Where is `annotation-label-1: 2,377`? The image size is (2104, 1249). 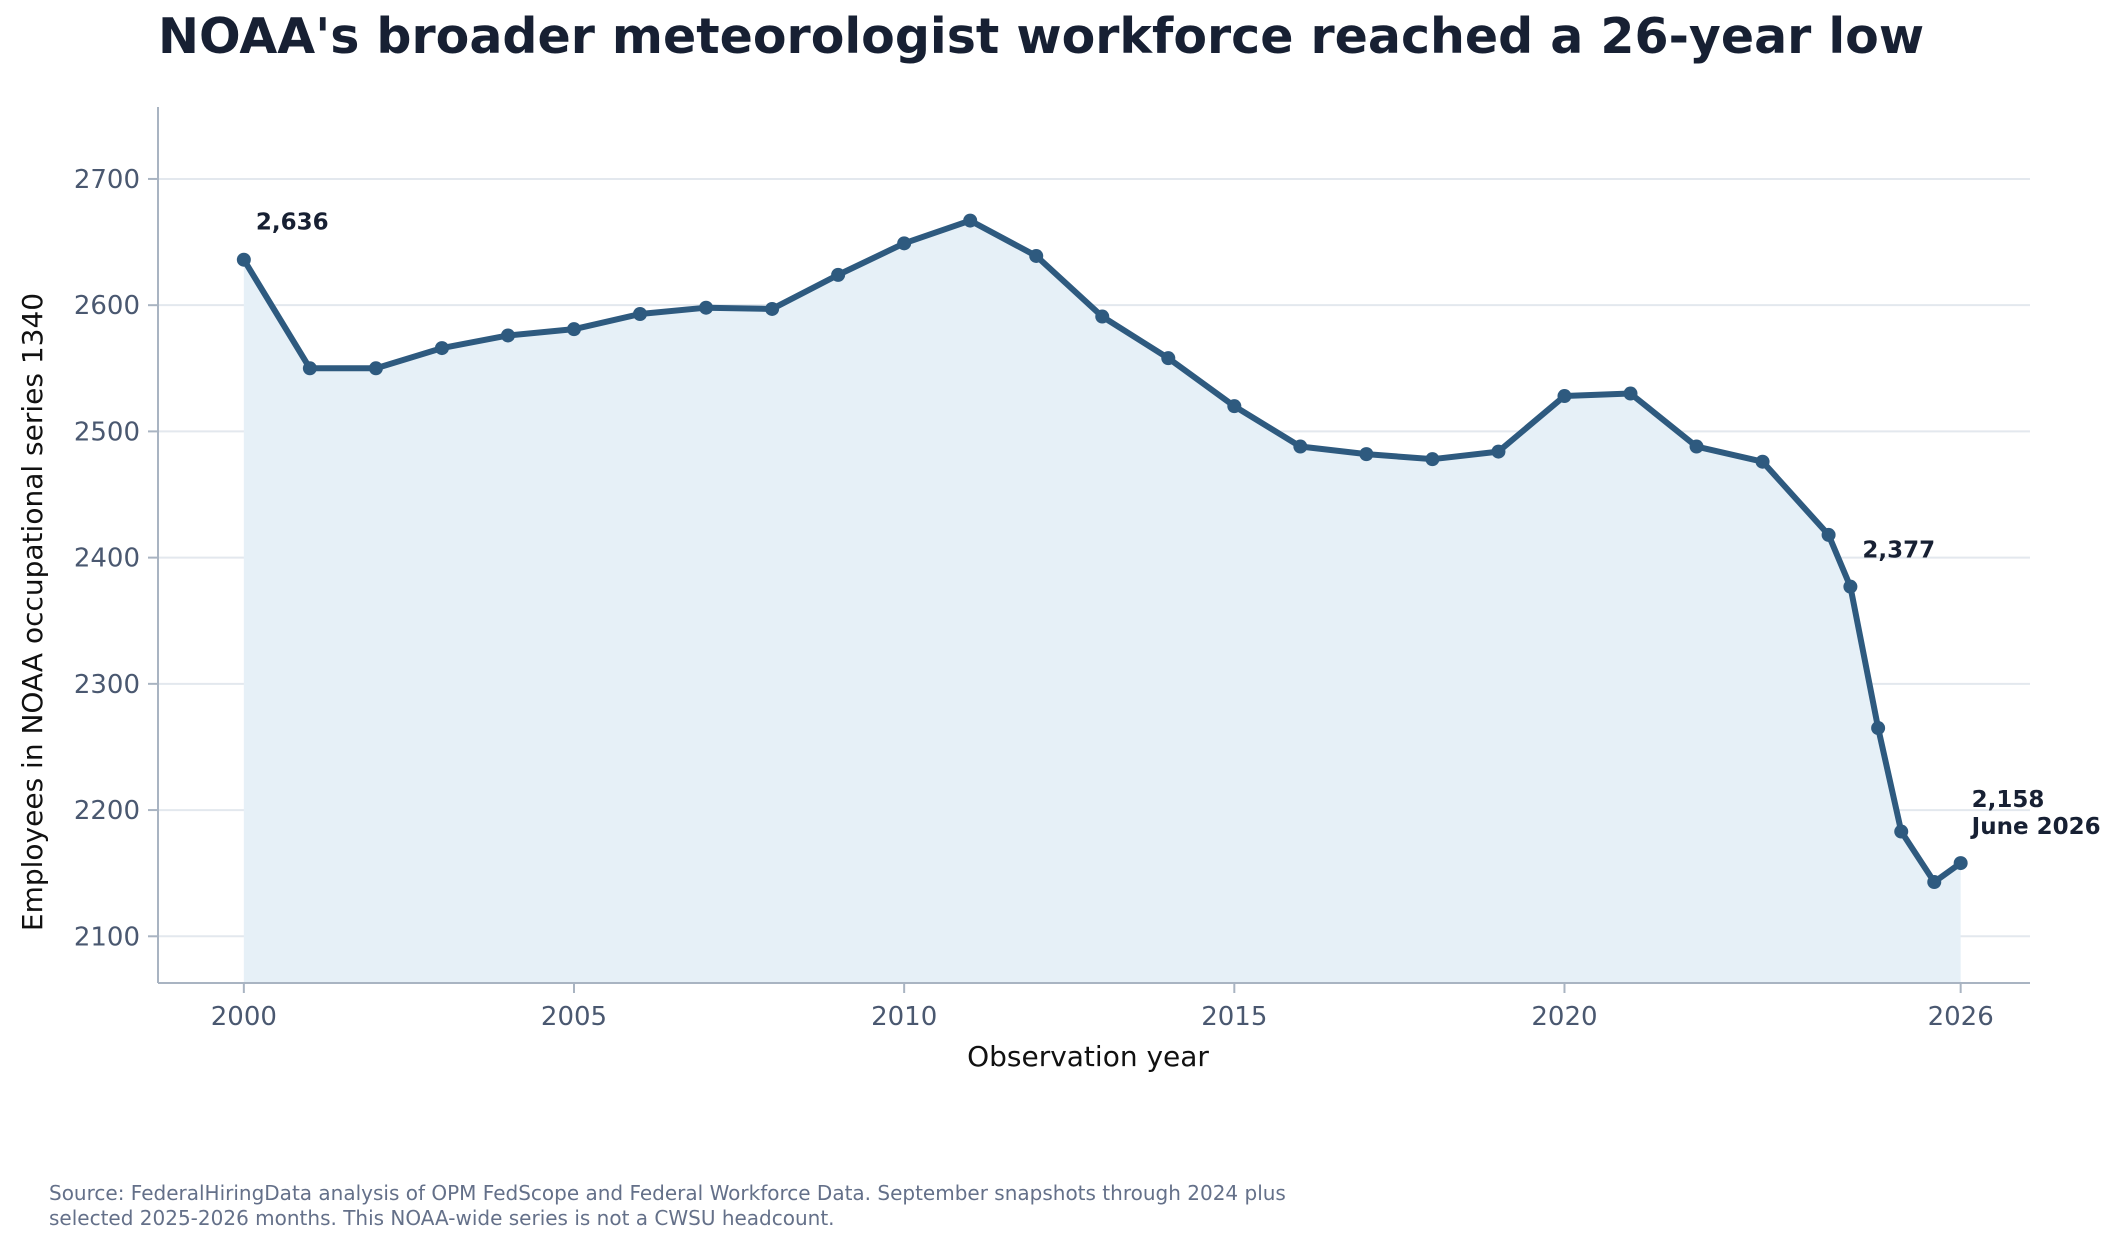 annotation-label-1: 2,377 is located at coordinates (1898, 551).